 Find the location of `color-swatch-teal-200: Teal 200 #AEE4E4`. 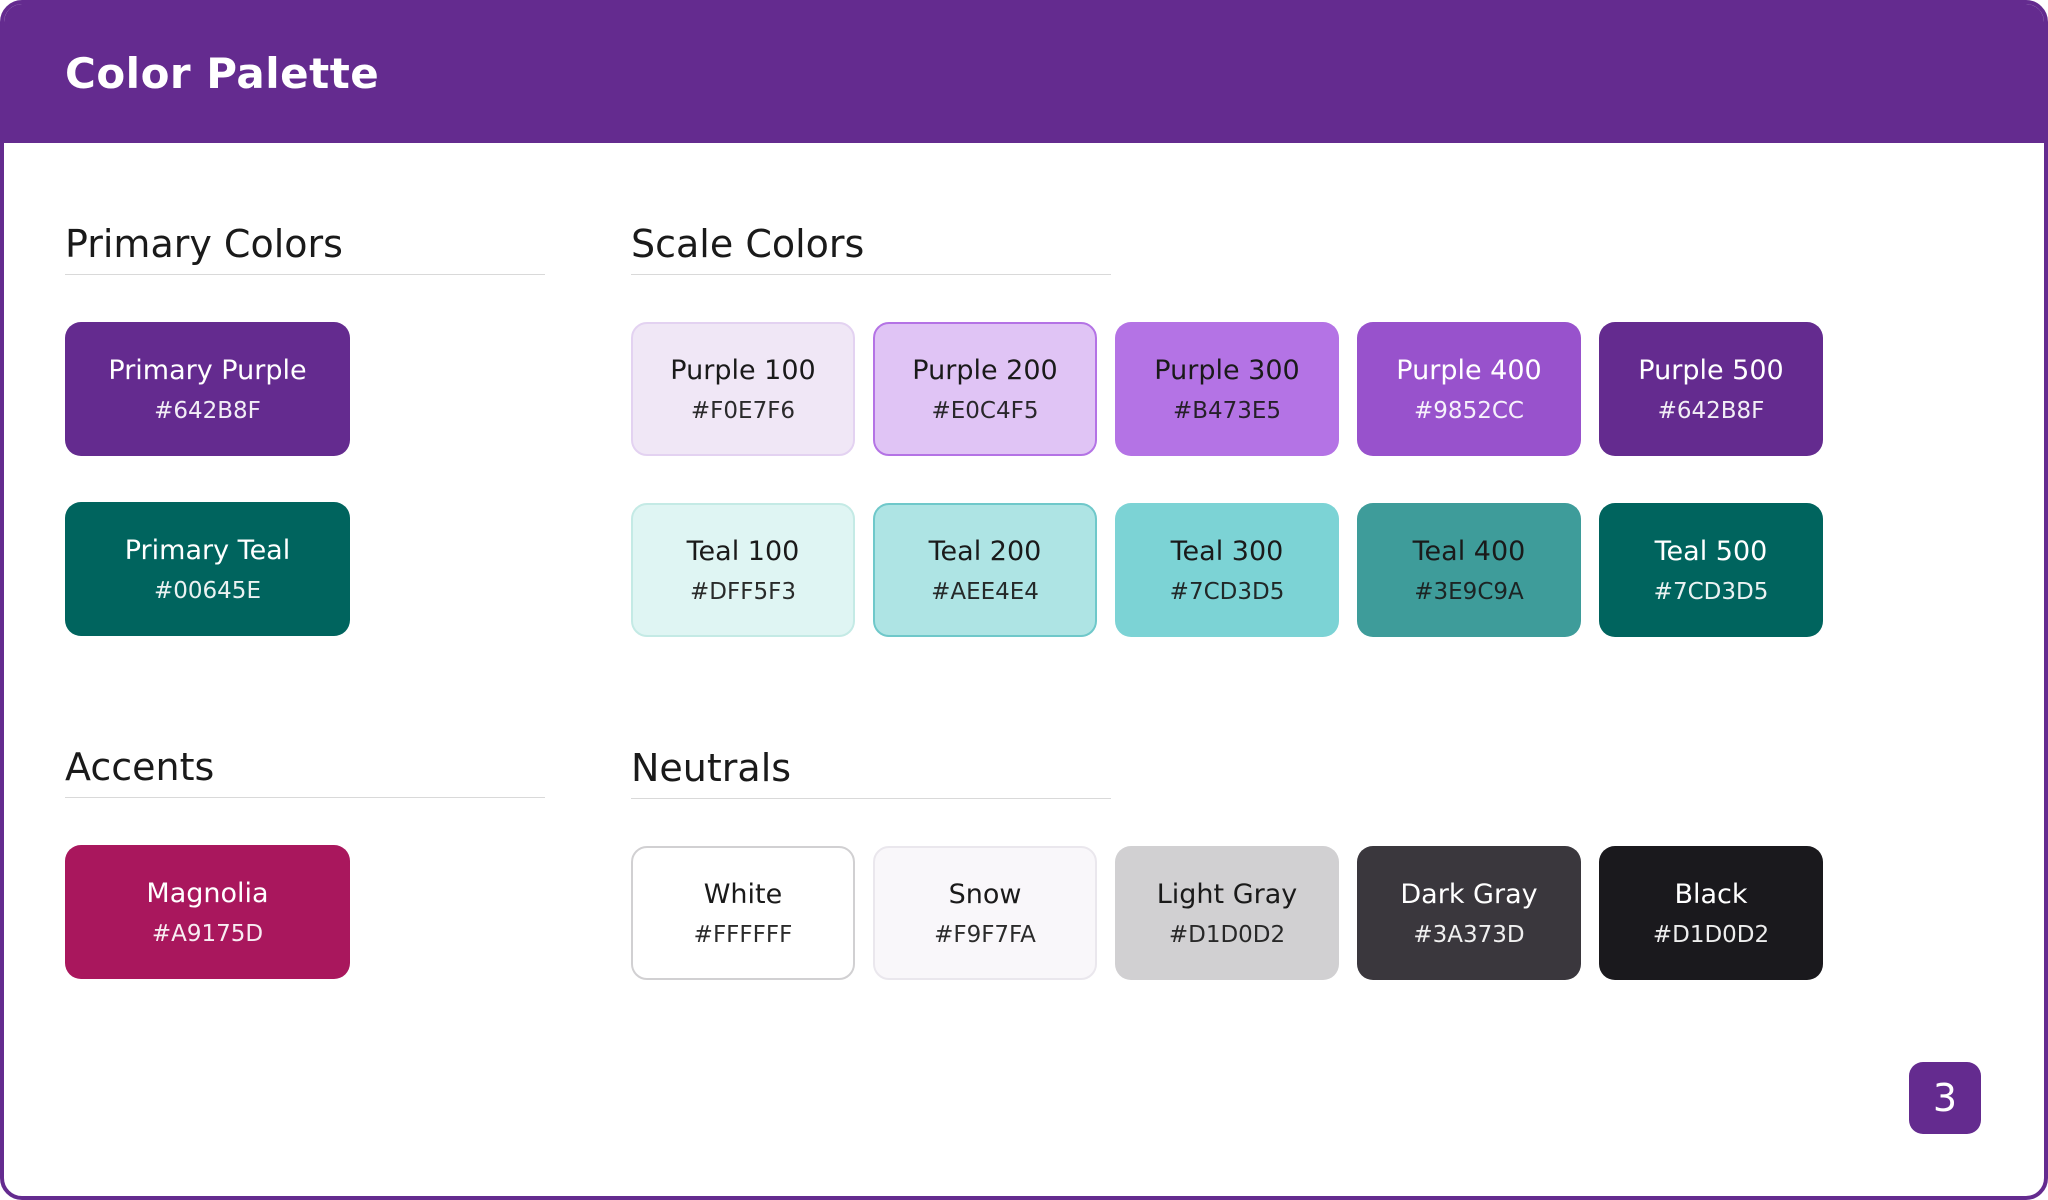

color-swatch-teal-200: Teal 200 #AEE4E4 is located at coordinates (985, 570).